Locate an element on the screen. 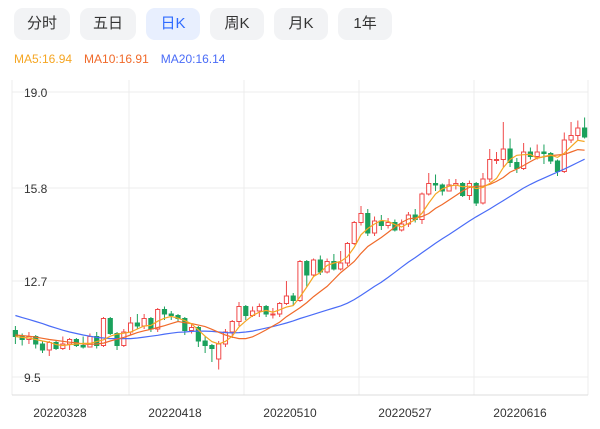  tab-4: 月K is located at coordinates (301, 24).